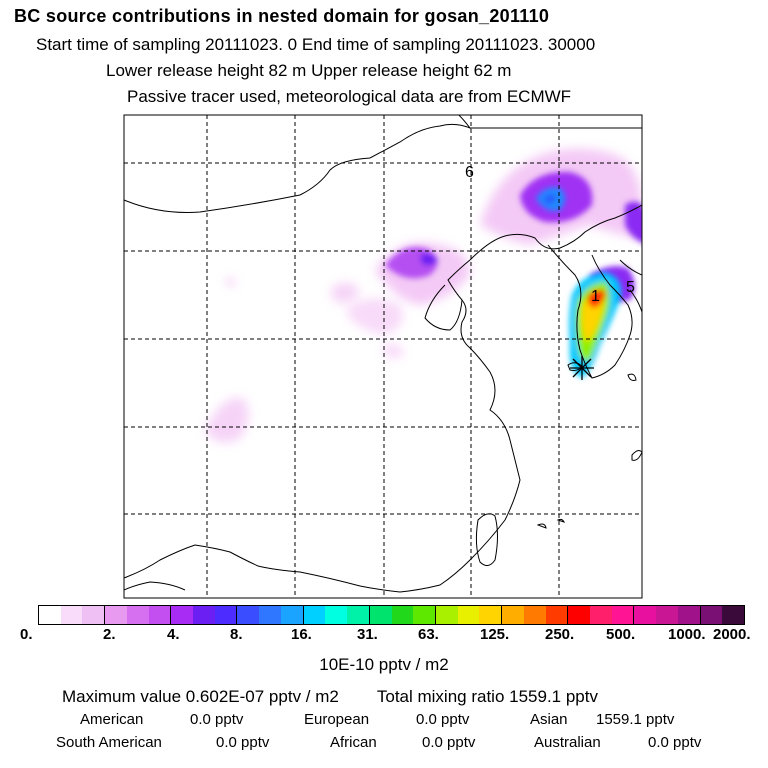 Image resolution: width=768 pixels, height=768 pixels. I want to click on asterisk-receptor-icon, so click(582, 368).